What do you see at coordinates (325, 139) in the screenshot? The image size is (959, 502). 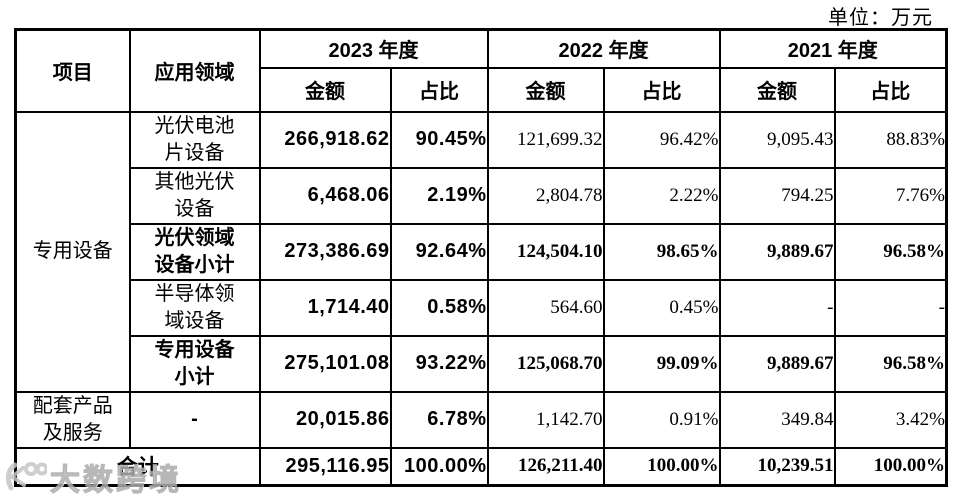 I see `amount-2023-cell: 266,918.62` at bounding box center [325, 139].